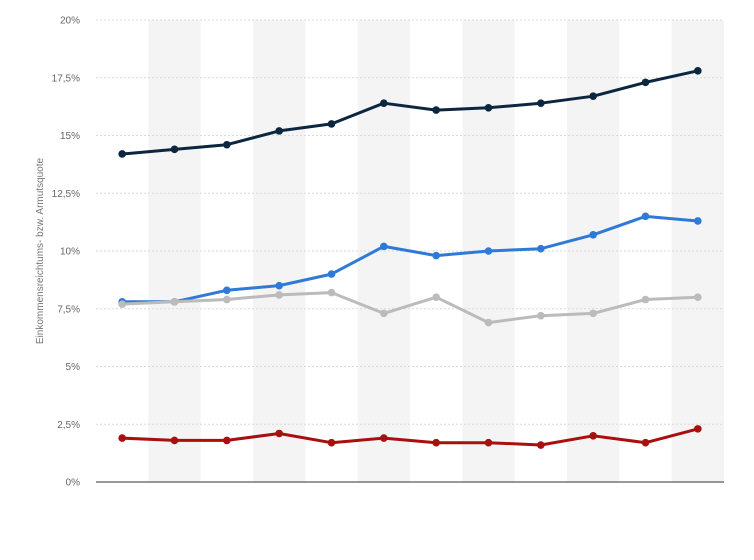  Describe the element at coordinates (70, 21) in the screenshot. I see `y-tick-label: 20%` at that location.